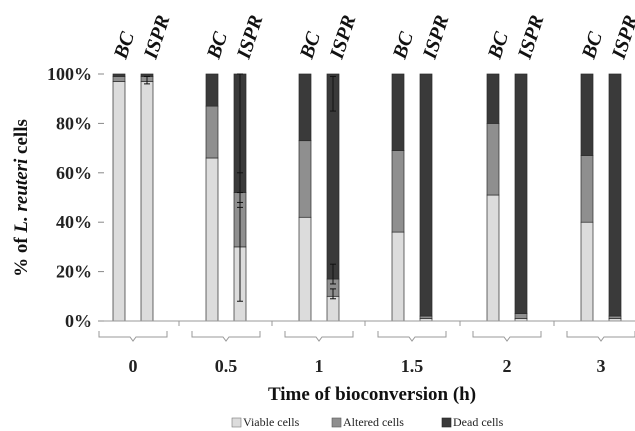 This screenshot has height=431, width=635. What do you see at coordinates (412, 366) in the screenshot?
I see `x-tick-label: 1.5` at bounding box center [412, 366].